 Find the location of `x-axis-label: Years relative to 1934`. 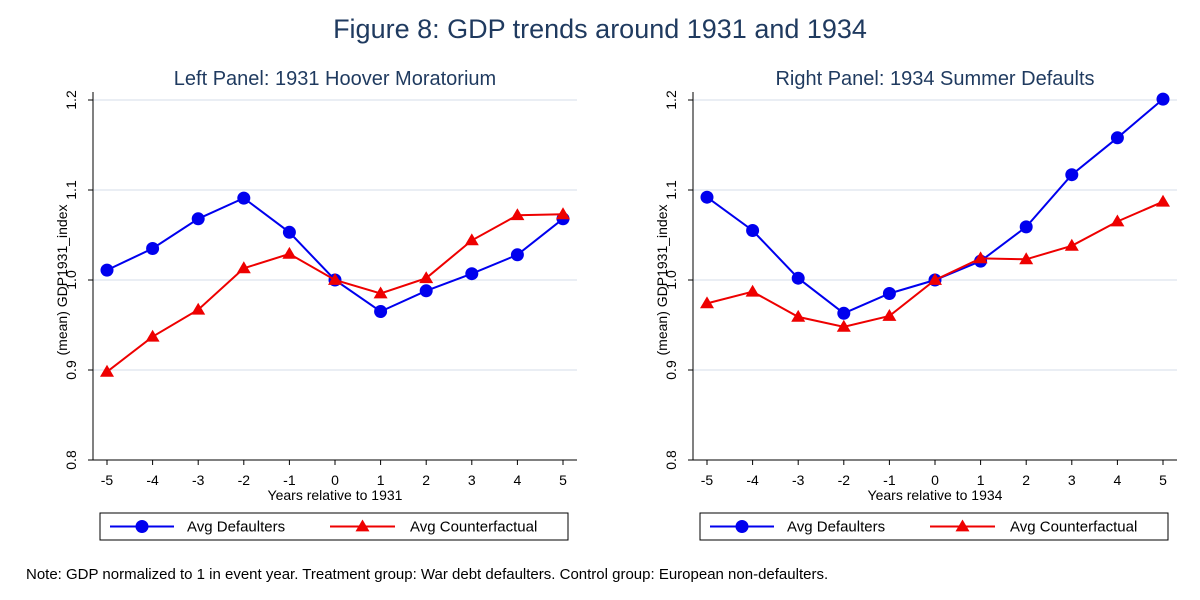

x-axis-label: Years relative to 1934 is located at coordinates (935, 495).